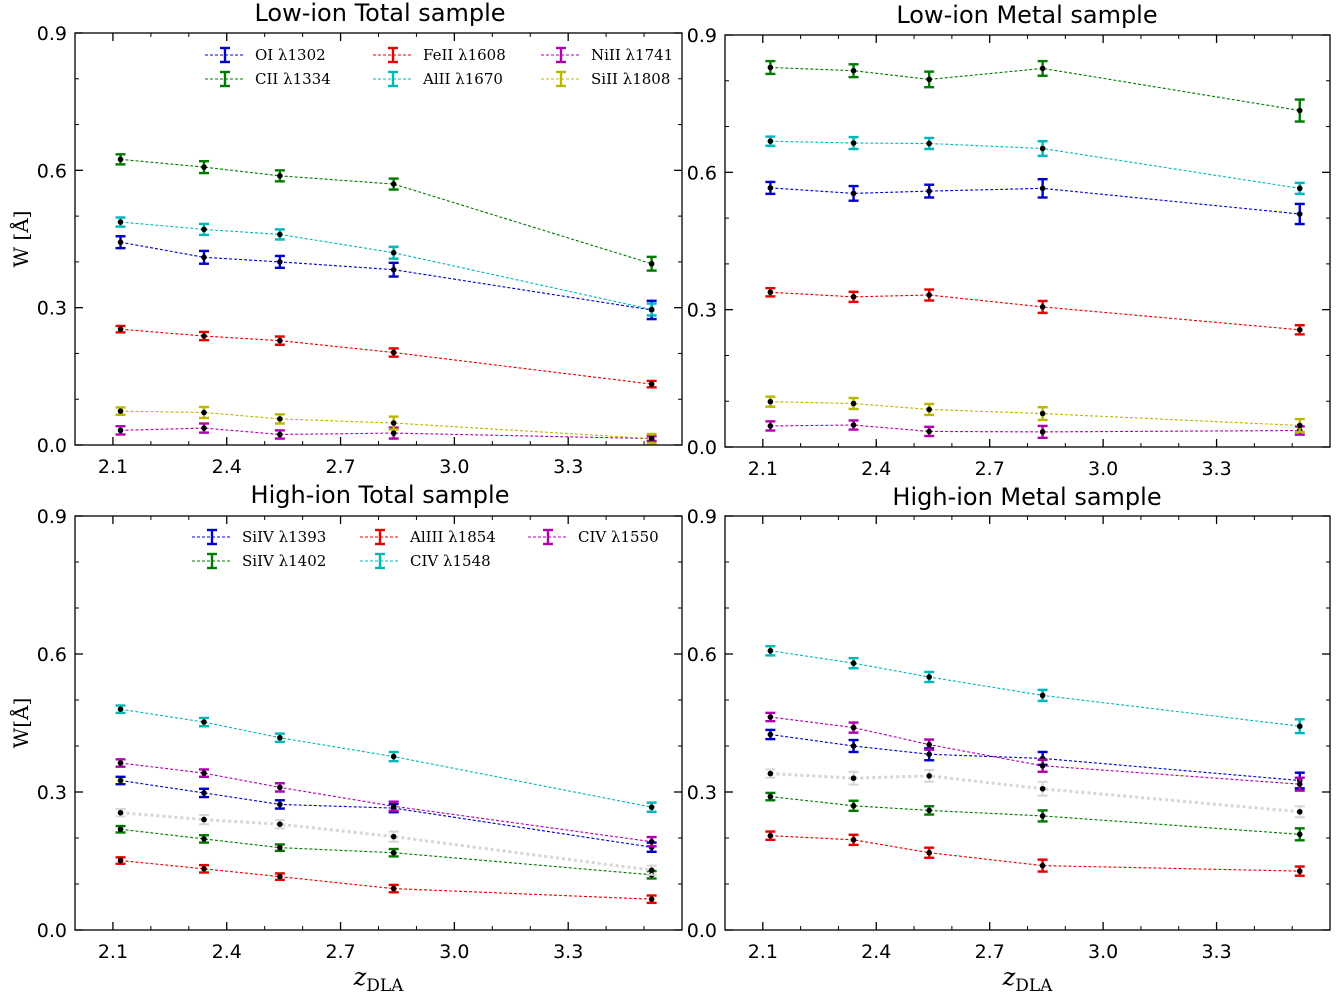  Describe the element at coordinates (439, 55) in the screenshot. I see `legend-entry: FeII λ1608` at that location.